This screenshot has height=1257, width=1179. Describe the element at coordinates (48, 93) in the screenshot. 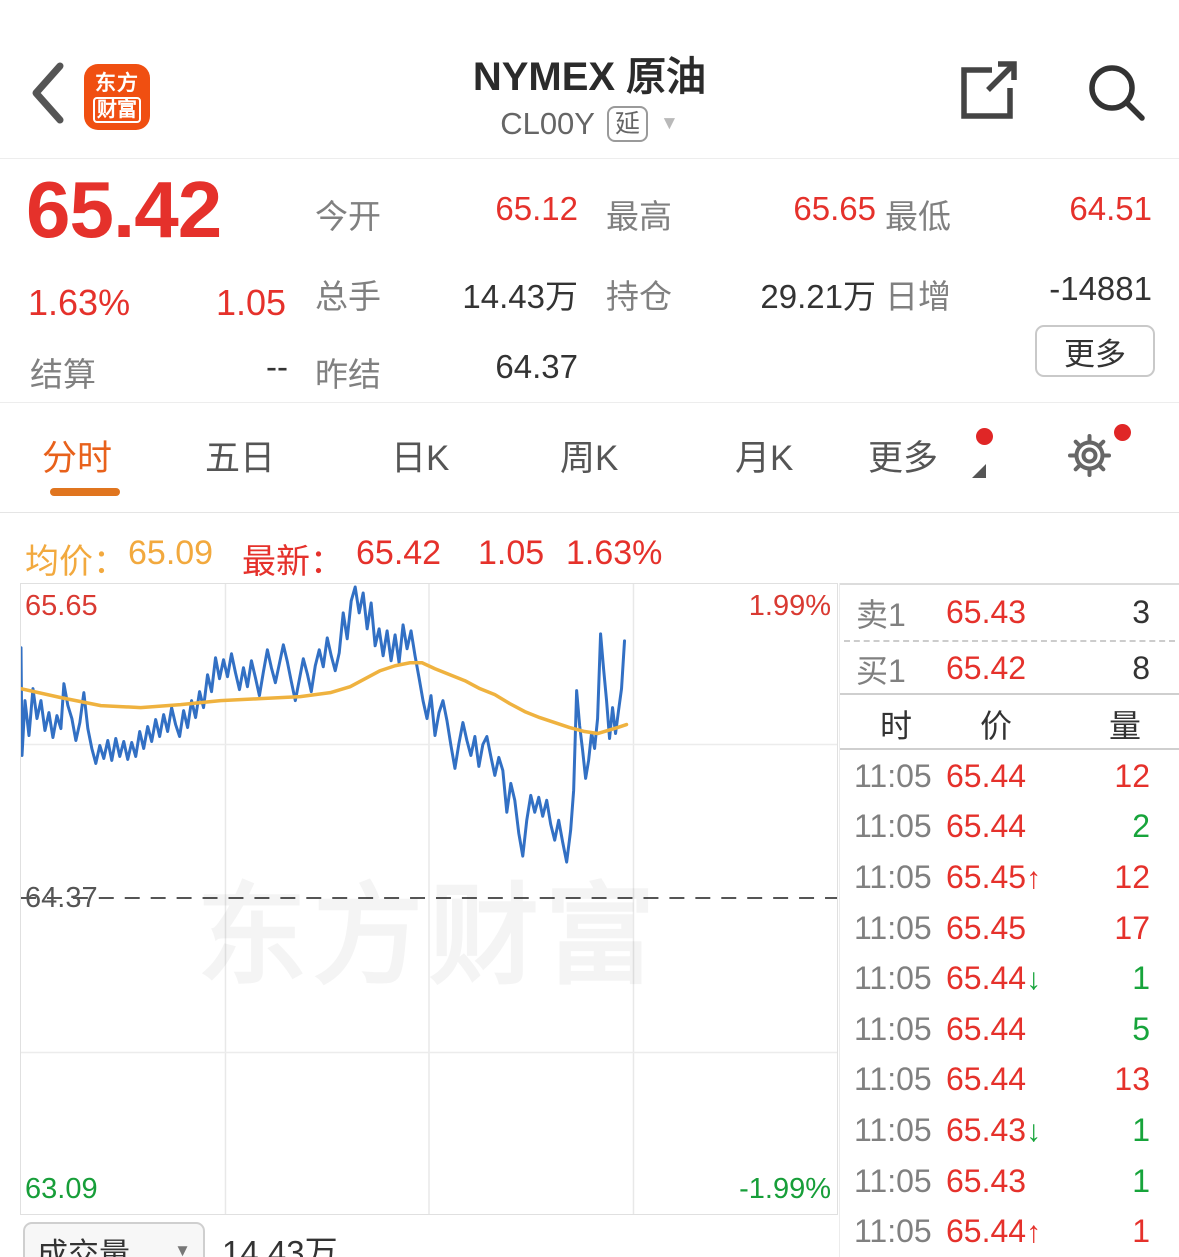

I see `back-button` at that location.